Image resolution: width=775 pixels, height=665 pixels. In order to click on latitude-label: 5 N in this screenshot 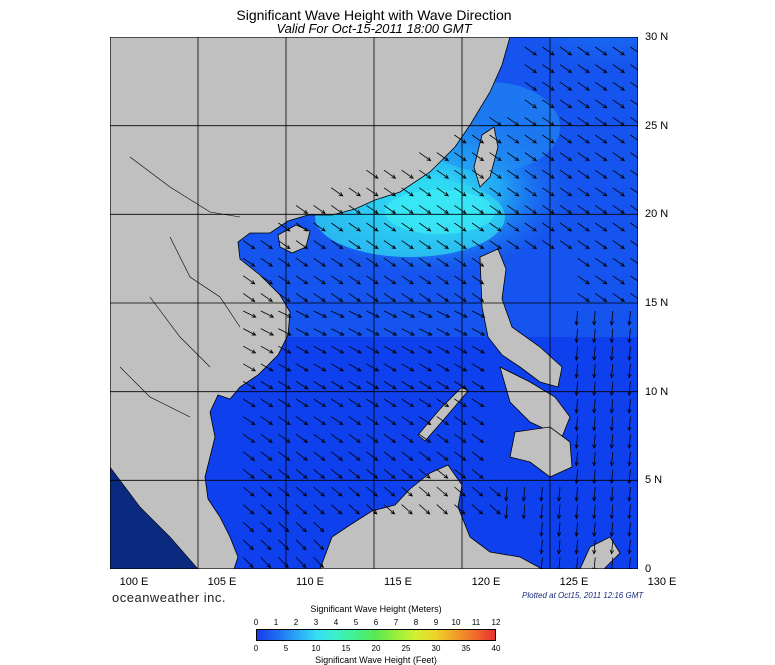, I will do `click(654, 480)`.